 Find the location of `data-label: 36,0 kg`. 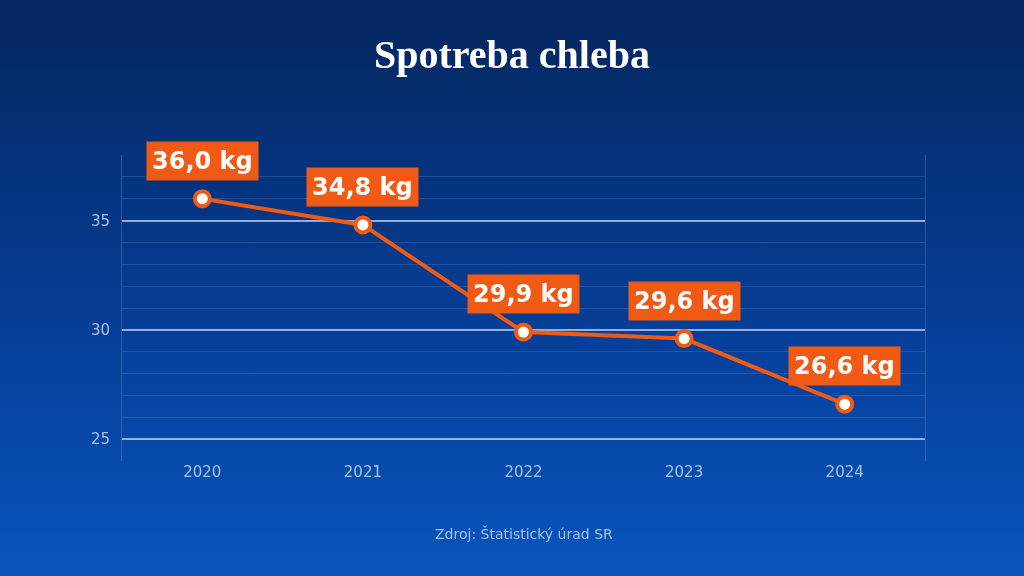

data-label: 36,0 kg is located at coordinates (202, 161).